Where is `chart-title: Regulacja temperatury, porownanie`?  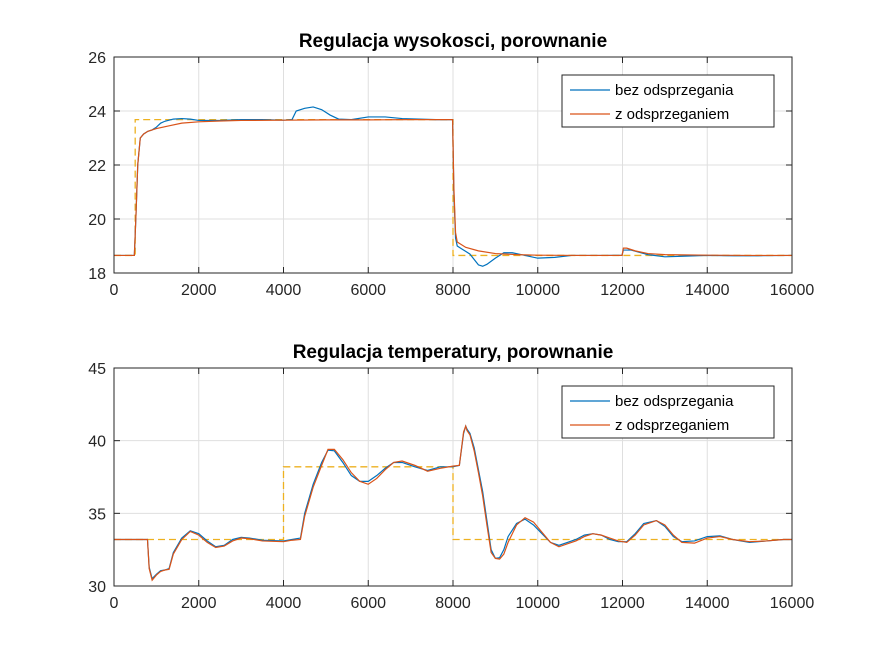 chart-title: Regulacja temperatury, porownanie is located at coordinates (453, 352).